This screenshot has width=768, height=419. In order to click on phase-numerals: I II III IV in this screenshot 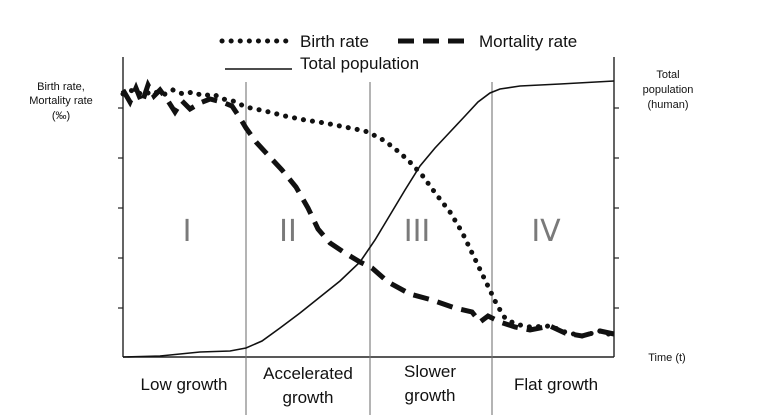, I will do `click(372, 231)`.